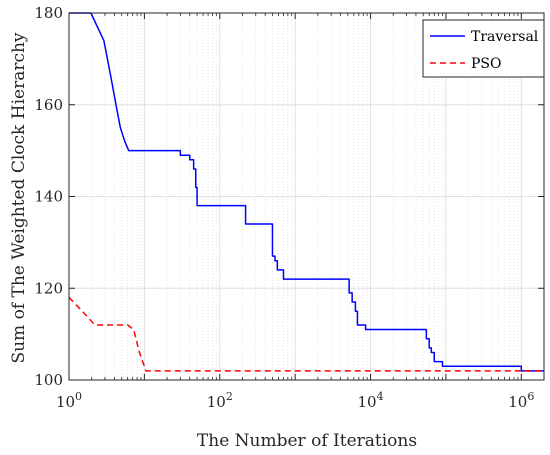  Describe the element at coordinates (370, 400) in the screenshot. I see `x-tick-label: 10⁴` at that location.